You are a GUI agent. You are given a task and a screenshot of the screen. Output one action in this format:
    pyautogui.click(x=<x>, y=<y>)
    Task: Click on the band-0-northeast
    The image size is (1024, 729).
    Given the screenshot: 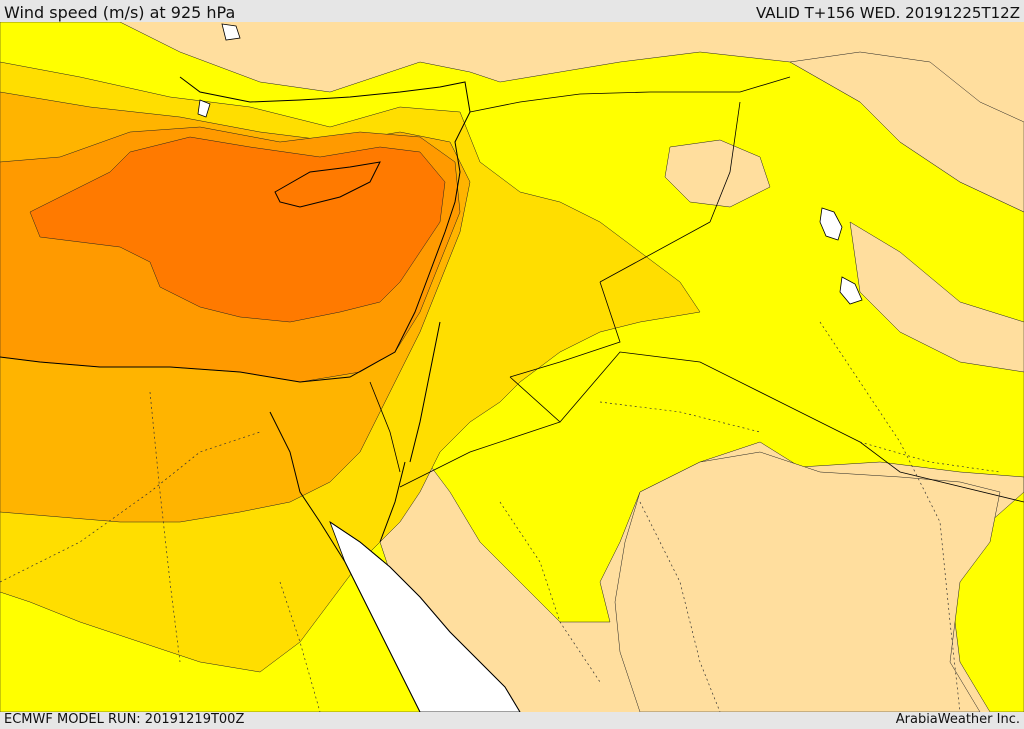 What is the action you would take?
    pyautogui.click(x=936, y=297)
    